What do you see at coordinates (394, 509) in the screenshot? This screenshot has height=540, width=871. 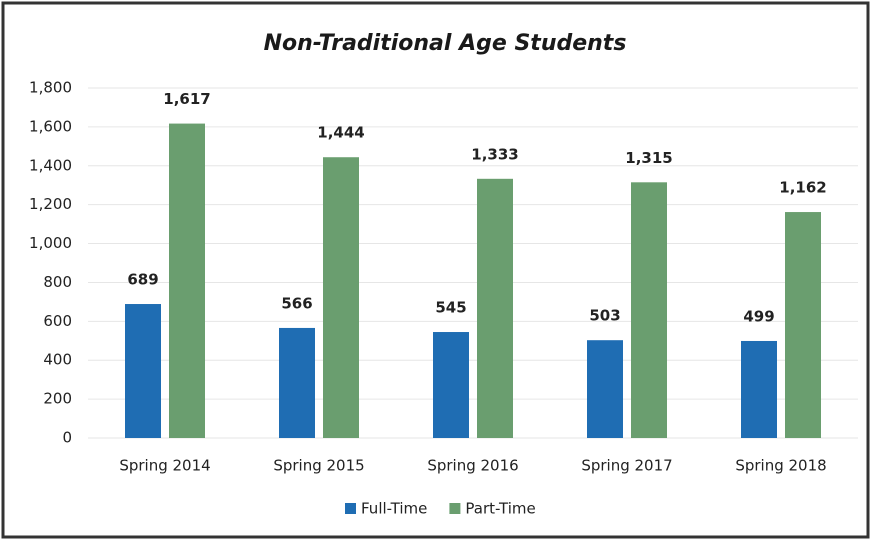 I see `legend-label: Full-Time` at bounding box center [394, 509].